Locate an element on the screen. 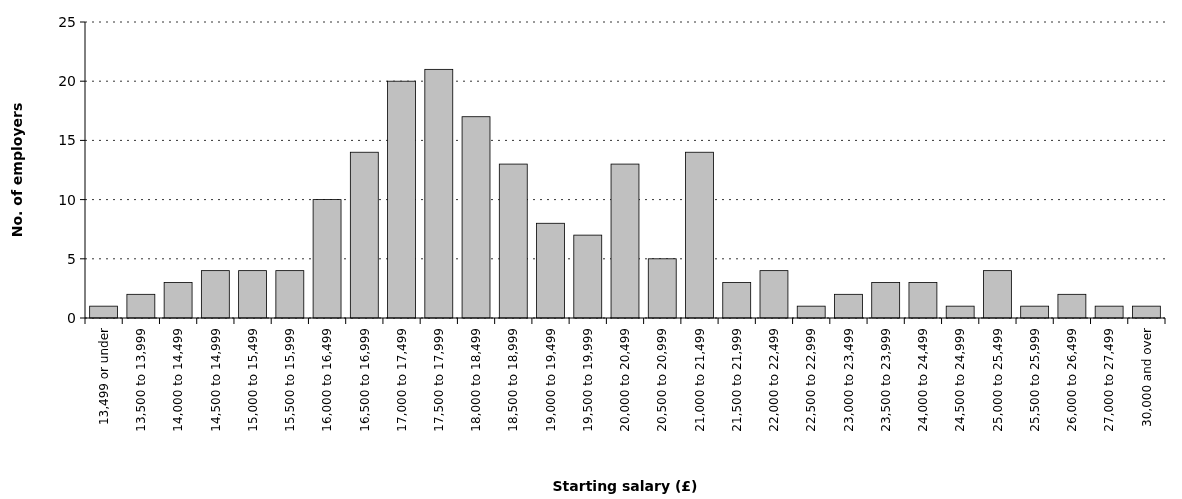  x-tick-label: 16,000 to 16,499 is located at coordinates (327, 380).